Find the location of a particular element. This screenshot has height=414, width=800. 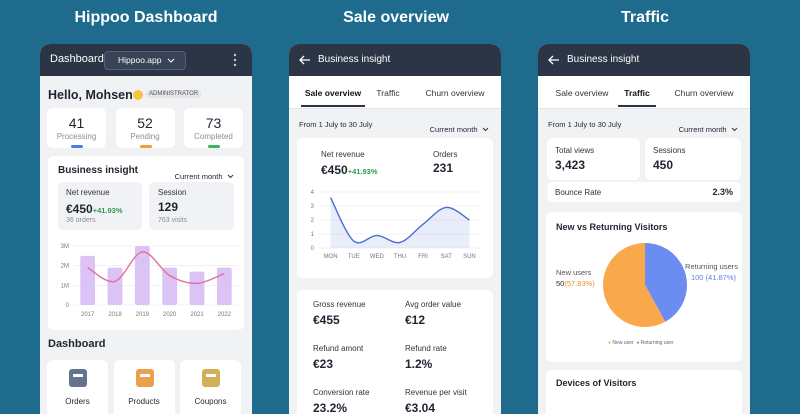

stat-label: Processing is located at coordinates (76, 136).